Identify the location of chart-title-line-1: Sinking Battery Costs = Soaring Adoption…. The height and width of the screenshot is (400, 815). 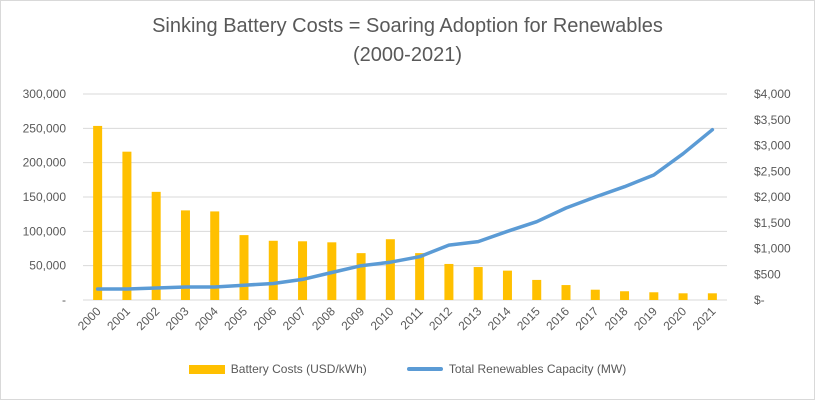
(407, 26).